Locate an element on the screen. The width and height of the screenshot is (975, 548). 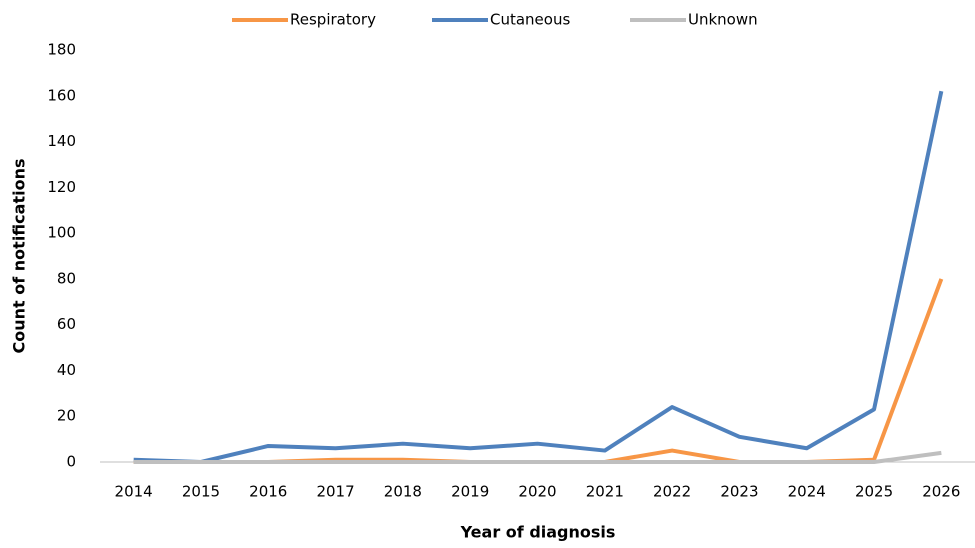
series-line is located at coordinates (537, 457).